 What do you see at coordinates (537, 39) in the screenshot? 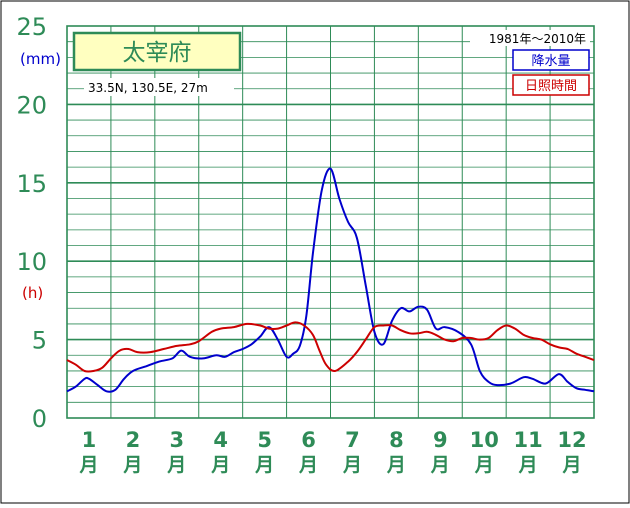
I see `period-label: 1981年〜2010年` at bounding box center [537, 39].